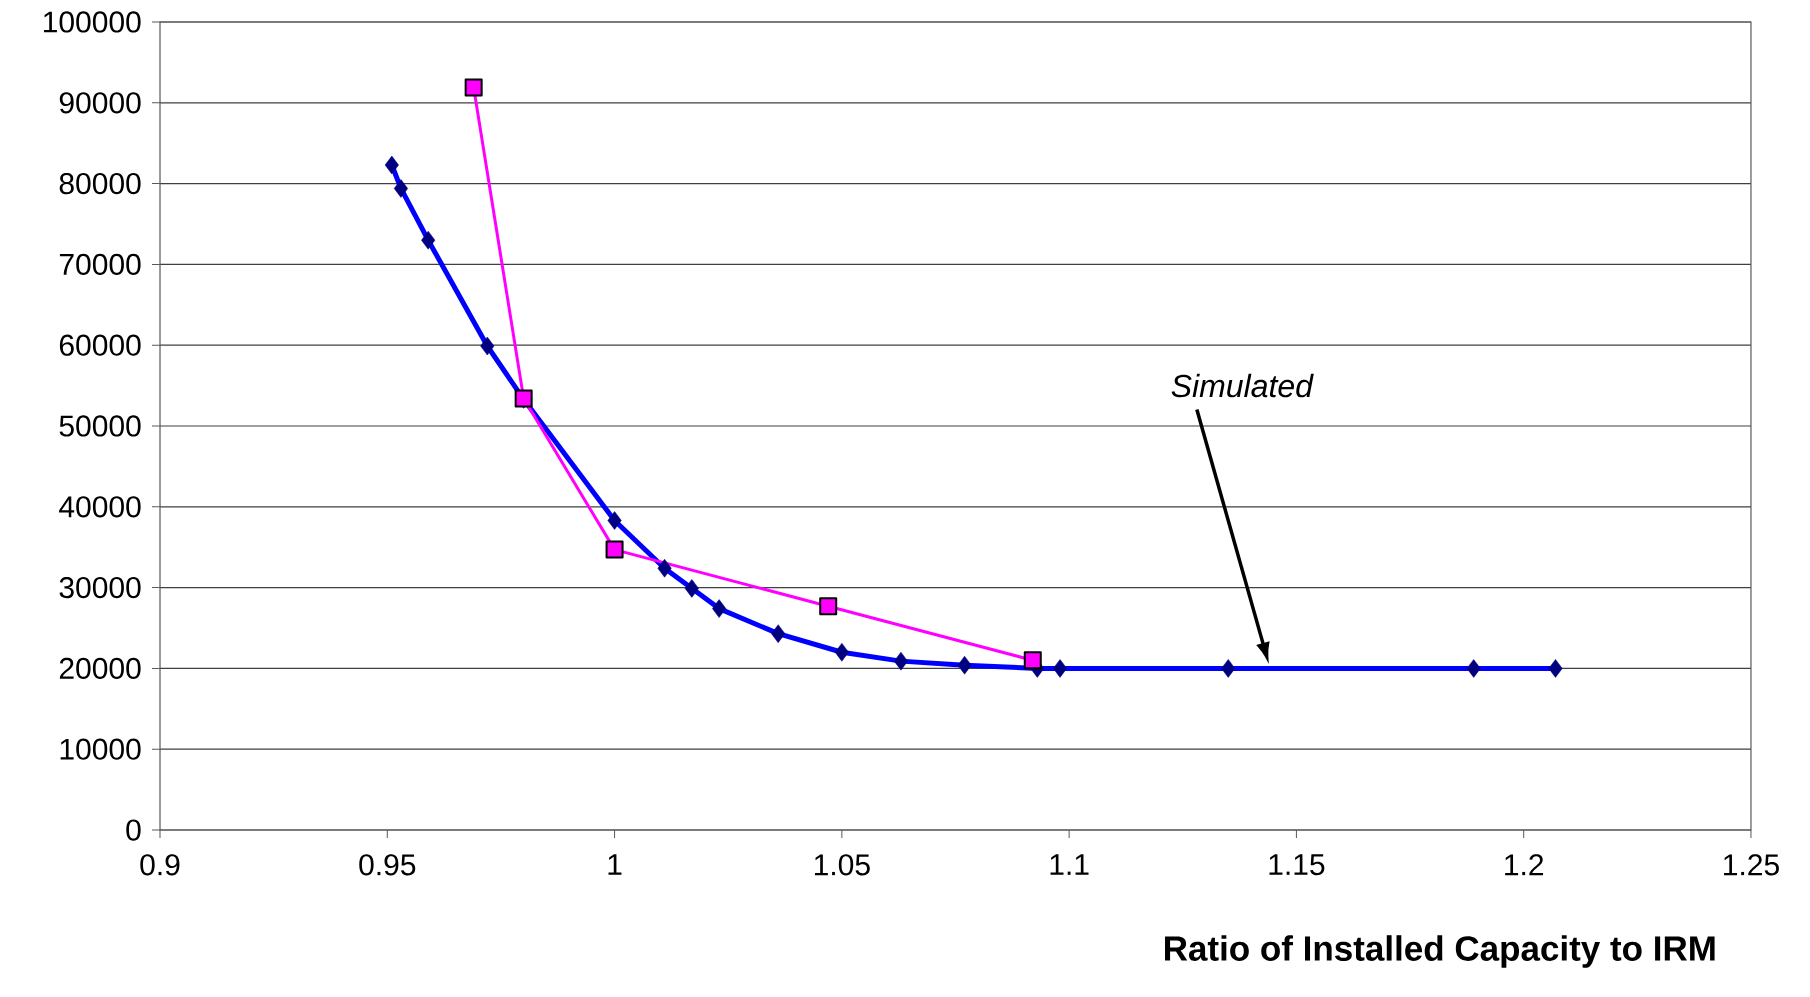 The image size is (1810, 997). Describe the element at coordinates (100, 264) in the screenshot. I see `y-tick-label: 70000` at that location.